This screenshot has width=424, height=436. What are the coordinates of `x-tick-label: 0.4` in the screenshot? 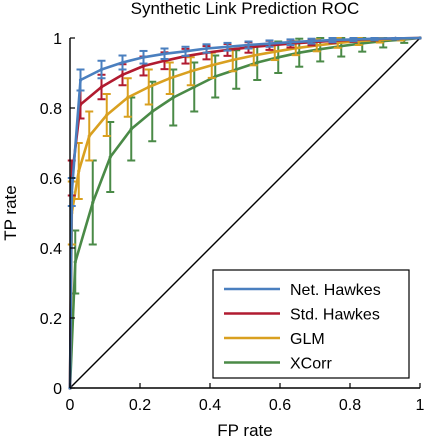 It's located at (210, 405).